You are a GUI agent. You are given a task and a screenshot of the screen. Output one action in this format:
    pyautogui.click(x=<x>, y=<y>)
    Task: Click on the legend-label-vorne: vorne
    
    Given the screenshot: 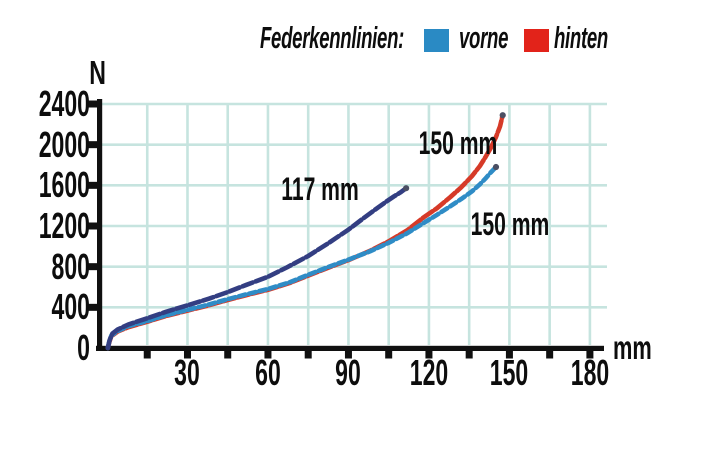 What is the action you would take?
    pyautogui.click(x=484, y=37)
    